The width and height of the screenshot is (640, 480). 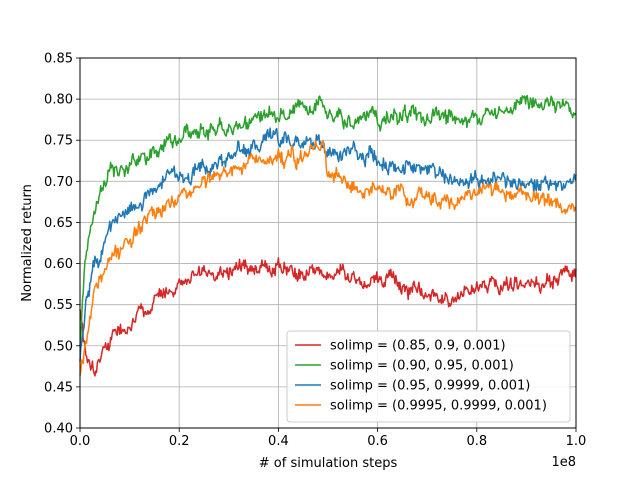 I want to click on x-tick-label: 0.2, so click(x=179, y=441).